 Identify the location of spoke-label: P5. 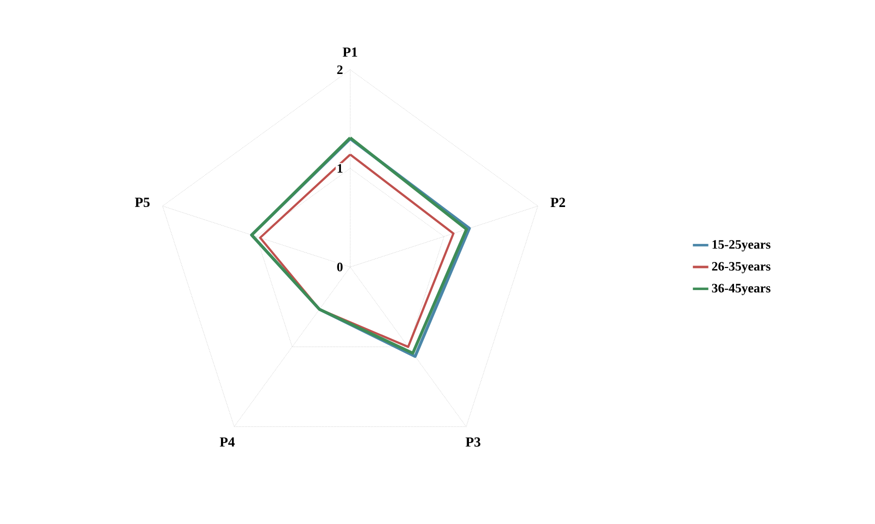
(142, 203).